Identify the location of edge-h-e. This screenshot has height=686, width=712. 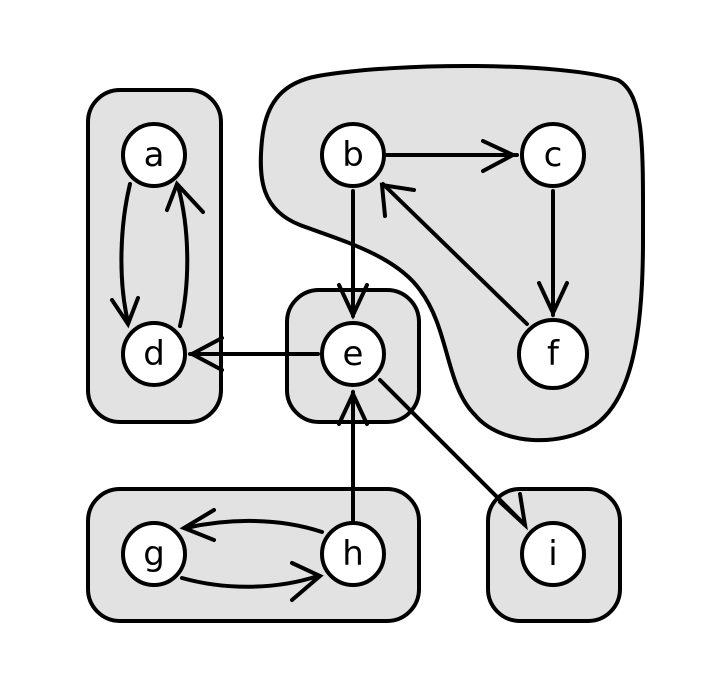
(353, 455).